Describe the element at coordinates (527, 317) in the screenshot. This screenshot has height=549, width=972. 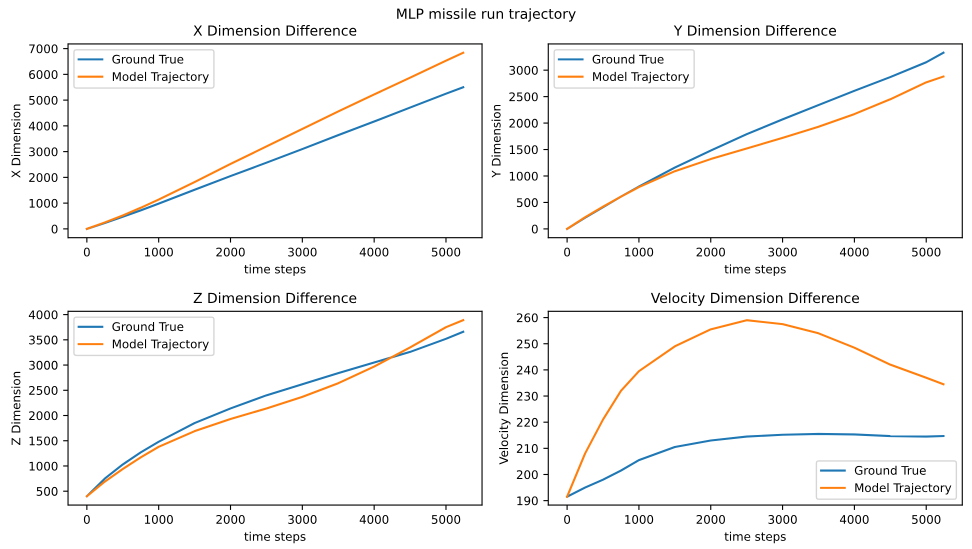
I see `y-tick-label: 260` at that location.